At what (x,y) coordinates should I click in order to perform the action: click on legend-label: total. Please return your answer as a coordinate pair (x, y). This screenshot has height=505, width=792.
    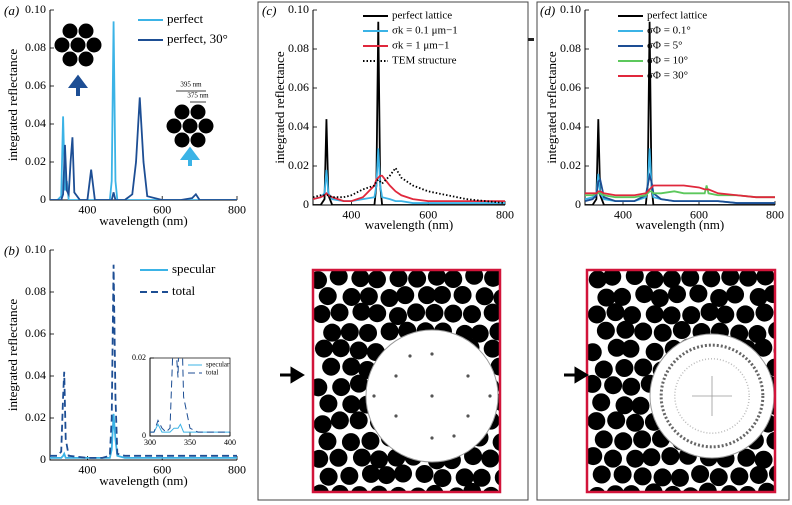
    Looking at the image, I should click on (212, 373).